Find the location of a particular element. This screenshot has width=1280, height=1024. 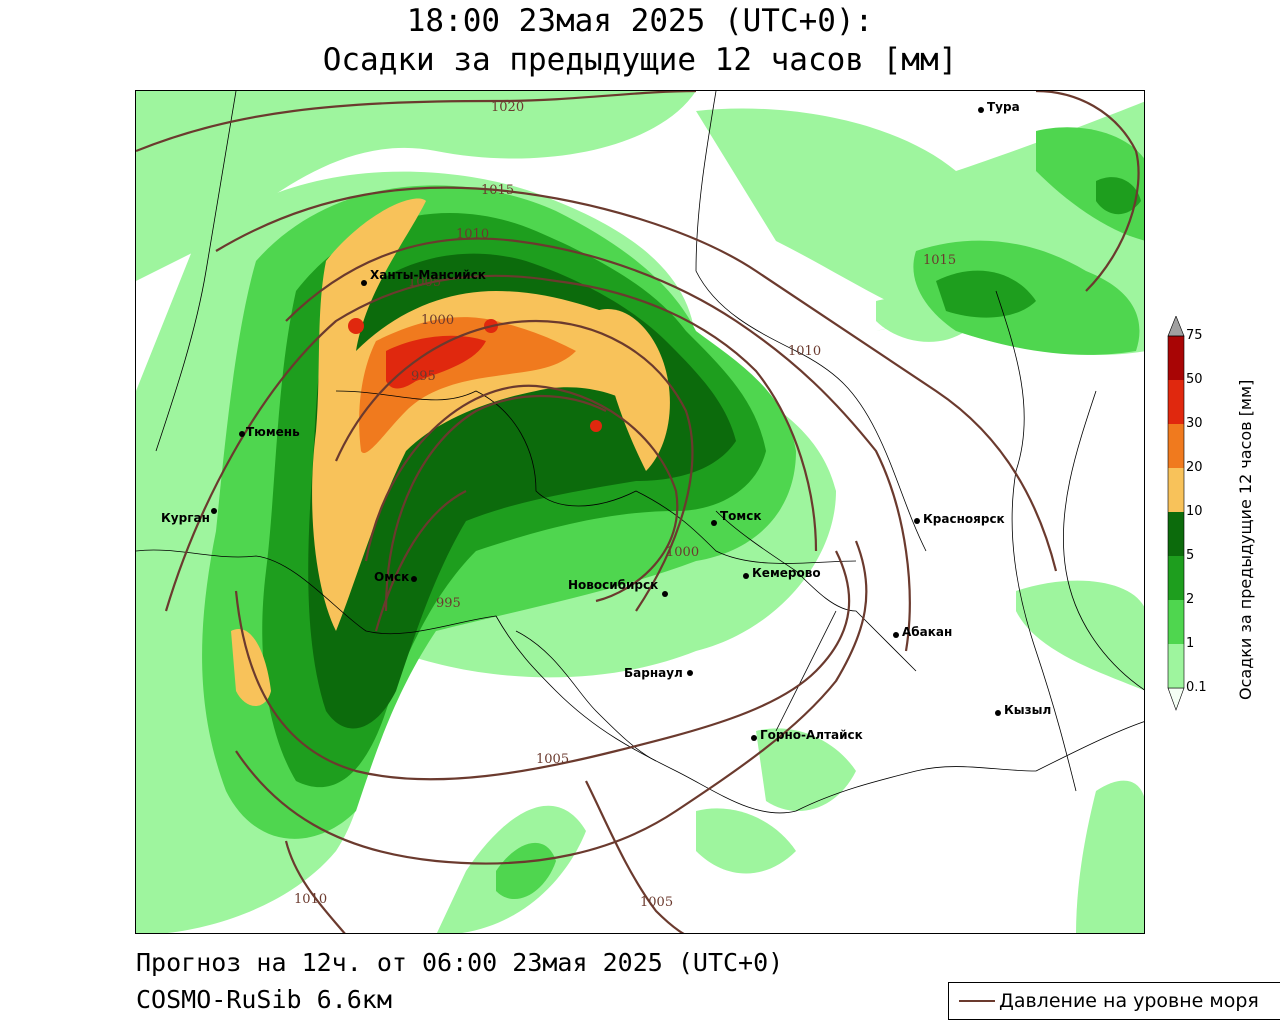

city-label: Красноярск is located at coordinates (964, 519).